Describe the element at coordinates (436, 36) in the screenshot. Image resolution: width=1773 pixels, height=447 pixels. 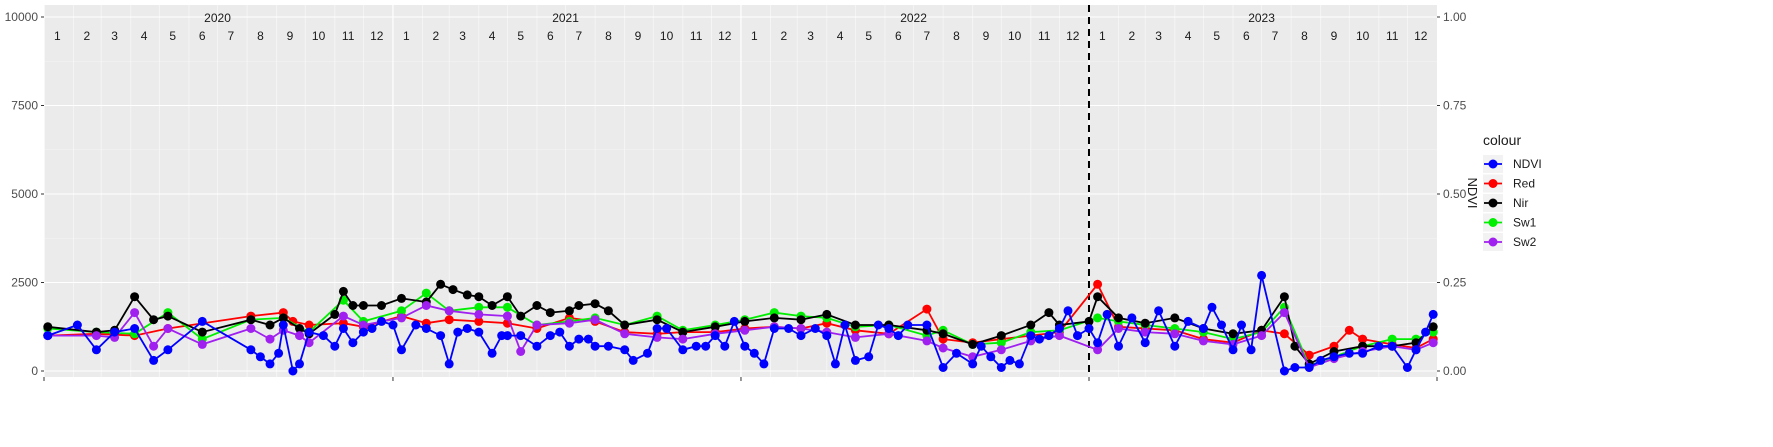
I see `month-label: 2` at that location.